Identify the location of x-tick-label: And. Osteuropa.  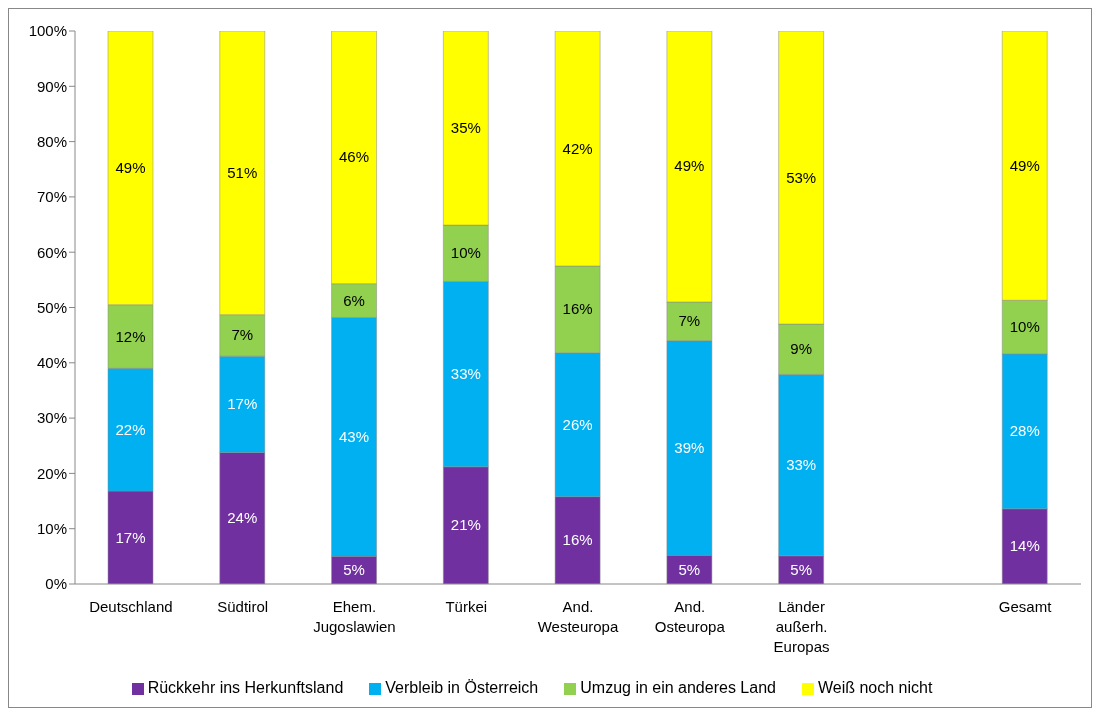
(690, 616).